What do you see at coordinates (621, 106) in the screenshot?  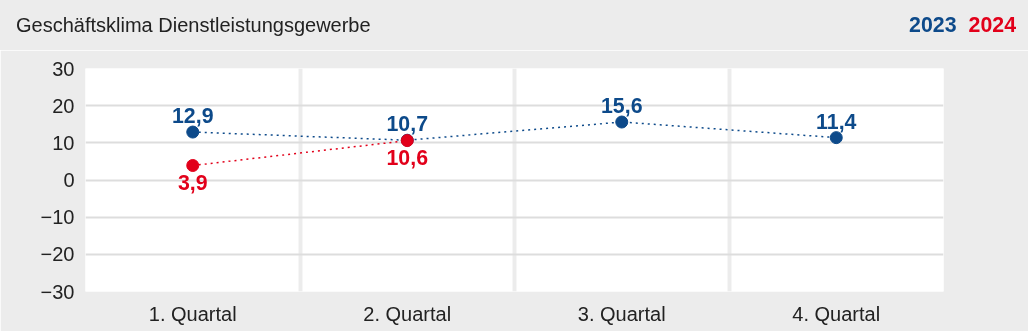 I see `data-label: 15,6` at bounding box center [621, 106].